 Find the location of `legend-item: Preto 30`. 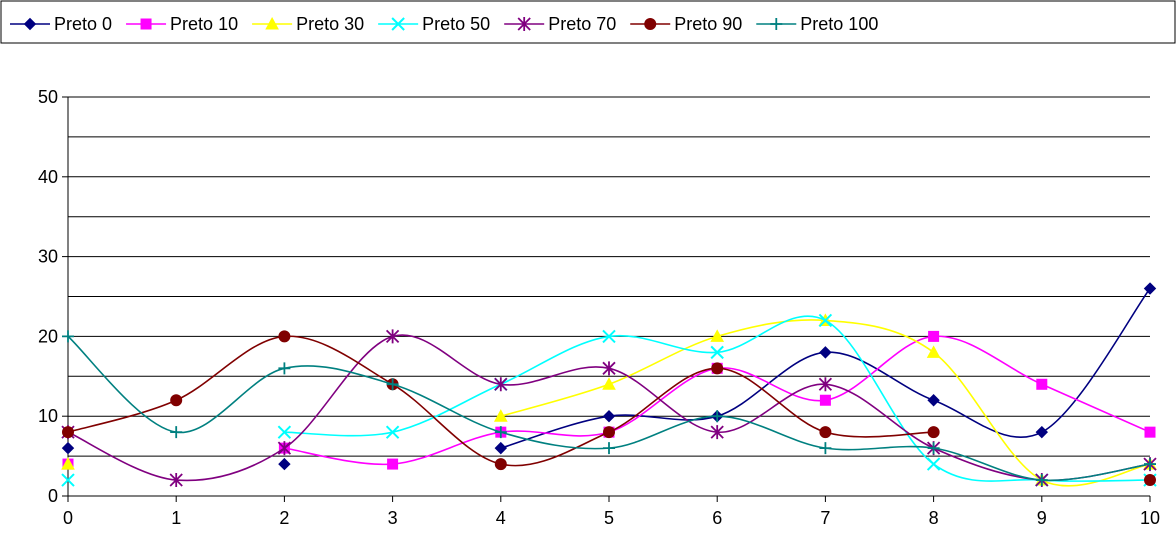

legend-item: Preto 30 is located at coordinates (308, 24).